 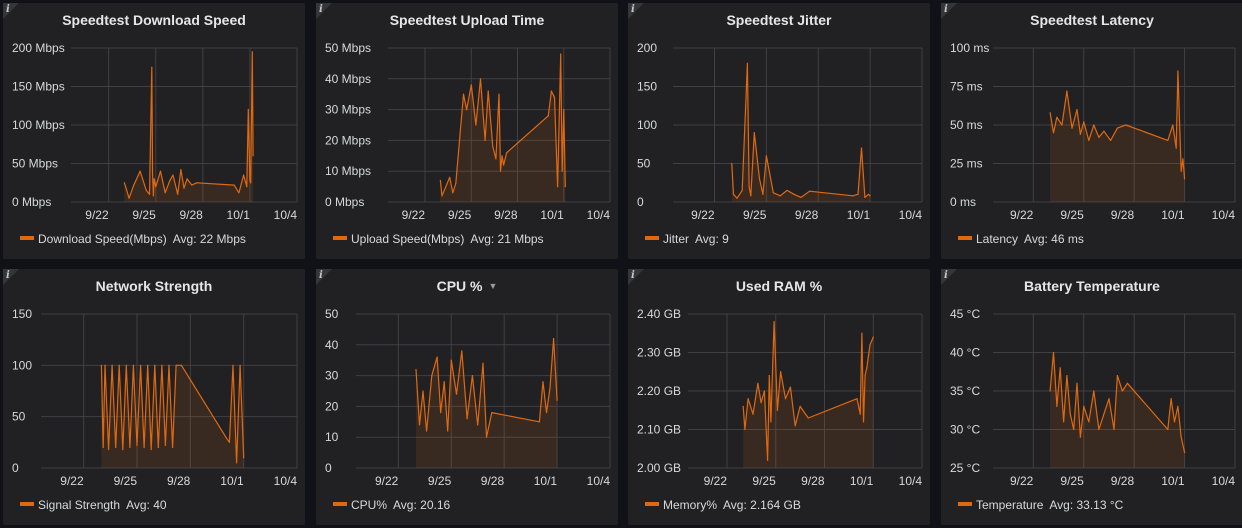 I want to click on legend: Upload Speed(Mbps) Avg: 21 Mbps, so click(x=438, y=239).